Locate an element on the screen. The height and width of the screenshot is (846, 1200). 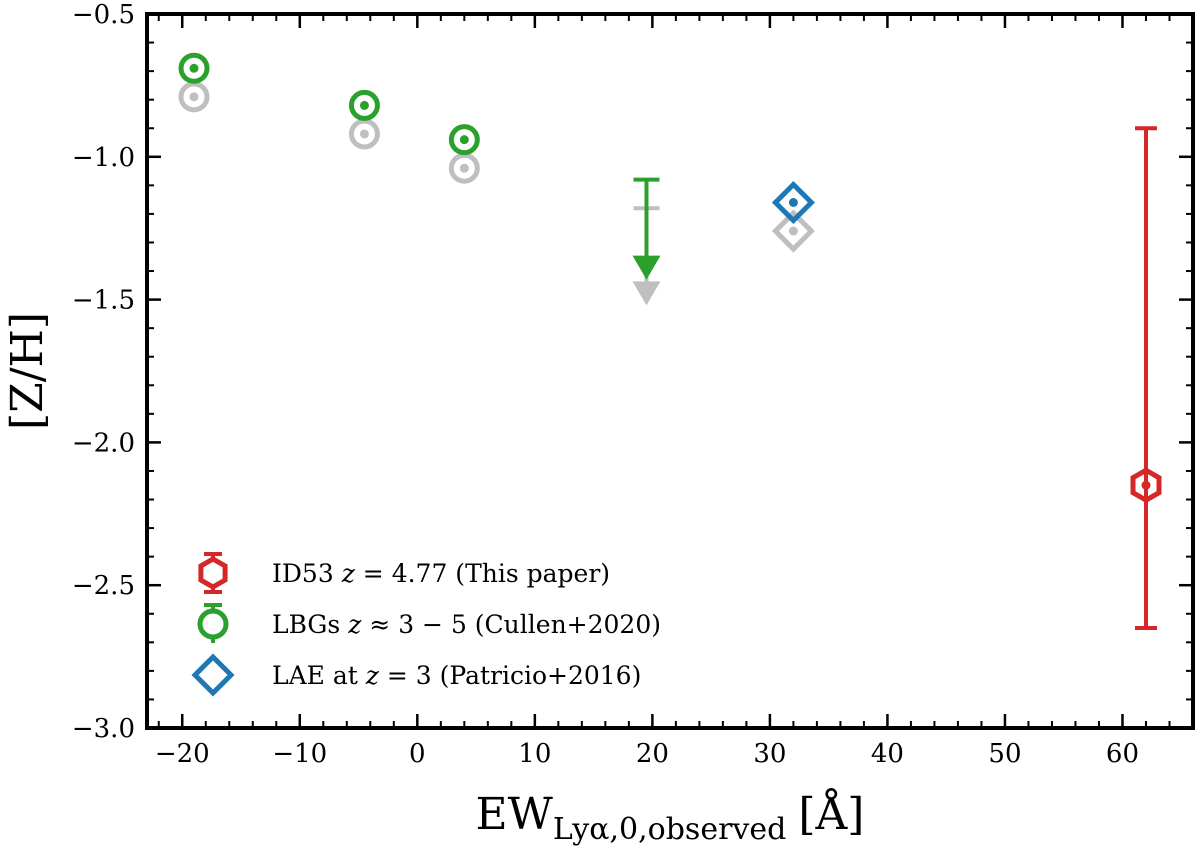
y-tick-label: −0.5 is located at coordinates (103, 15).